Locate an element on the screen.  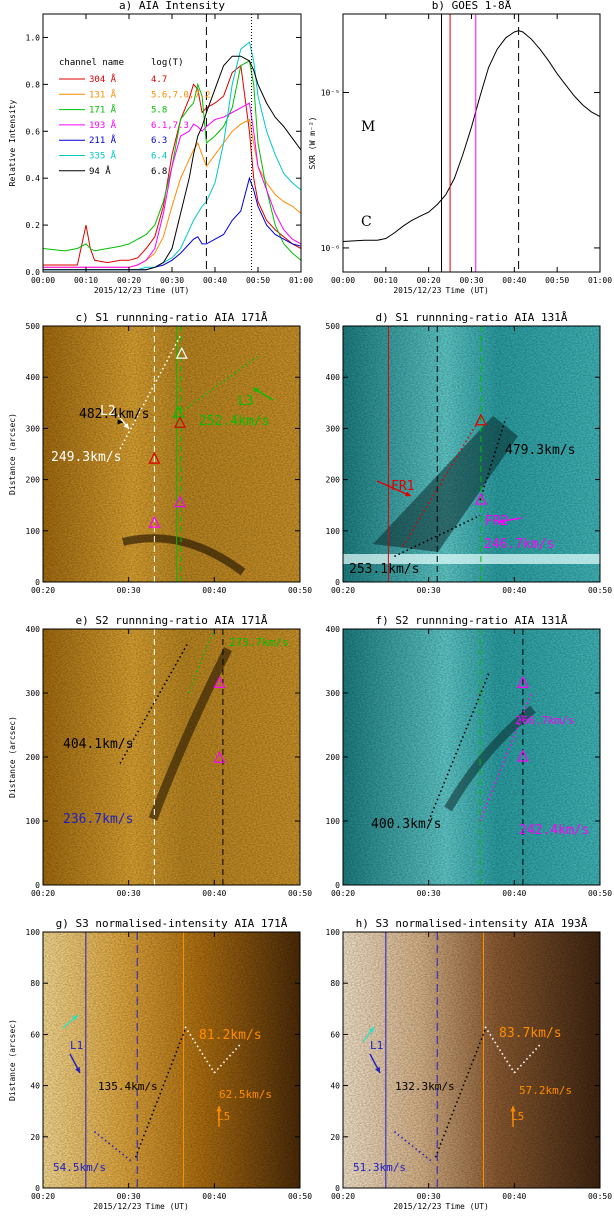
y-tick-label: 60 is located at coordinates (335, 1034).